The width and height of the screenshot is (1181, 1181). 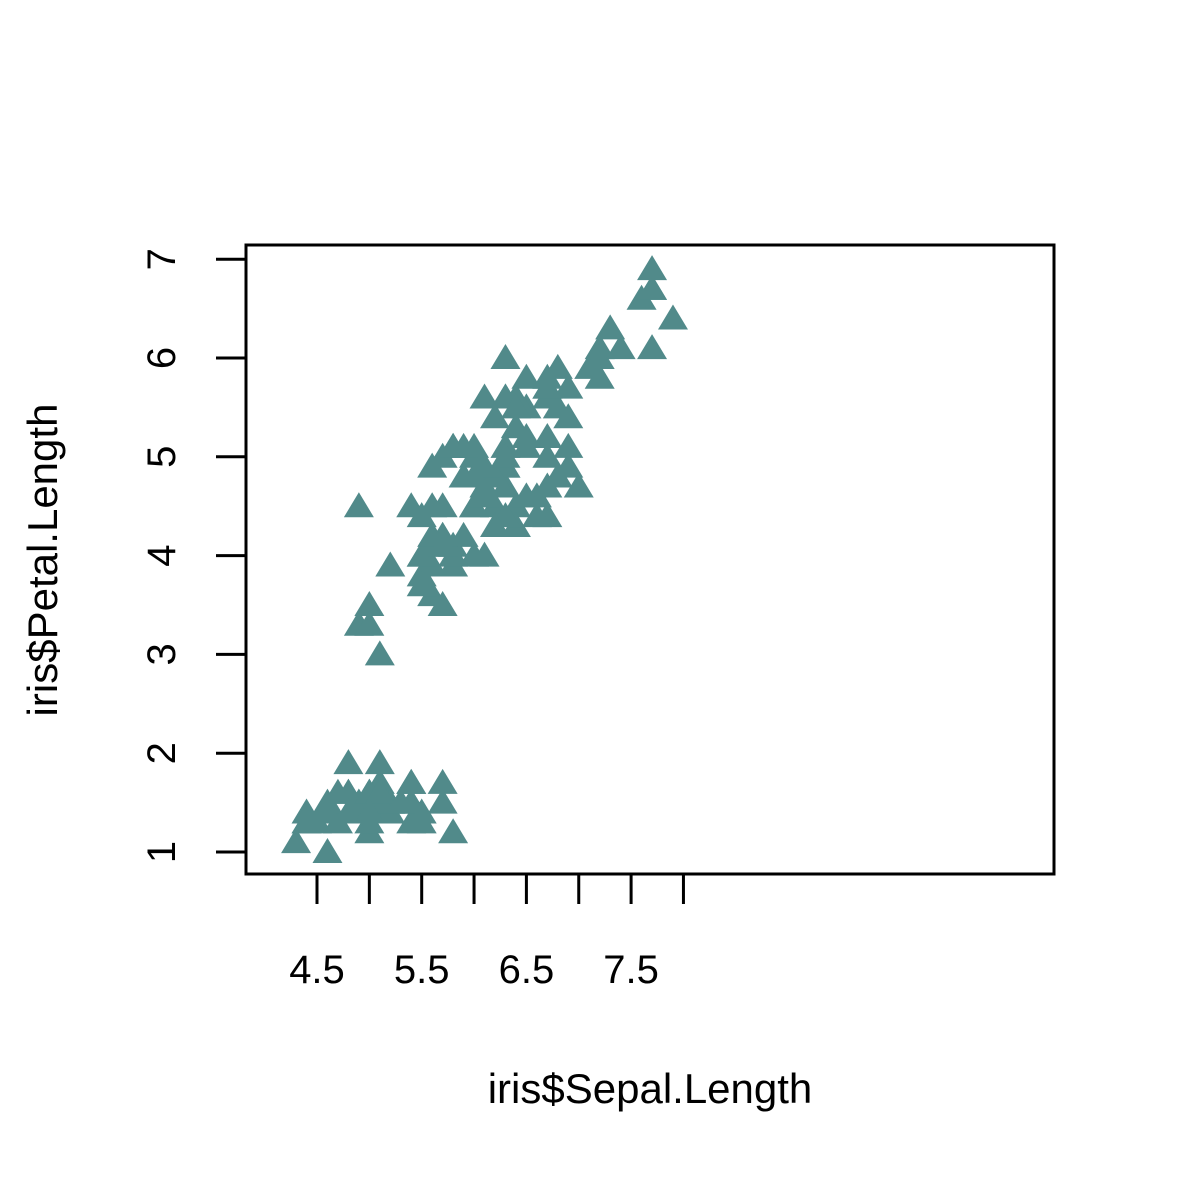 I want to click on x-axis-title: iris$Sepal.Length, so click(x=650, y=1088).